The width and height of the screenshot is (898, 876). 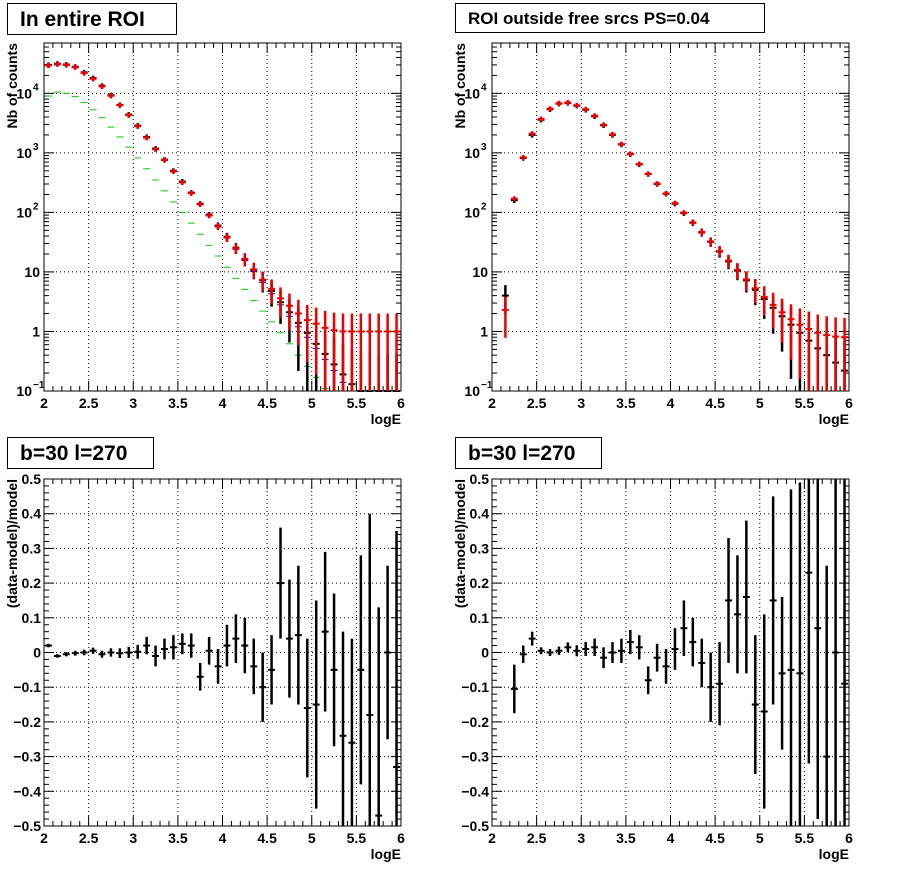 What do you see at coordinates (849, 403) in the screenshot?
I see `x-tick-label: 6` at bounding box center [849, 403].